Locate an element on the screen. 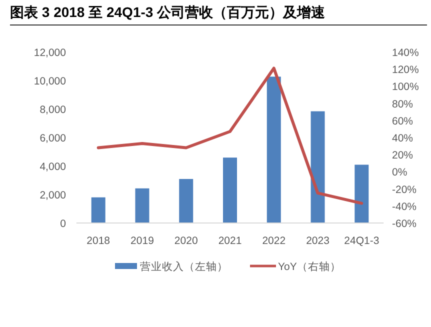  x-tick-label: 24Q1-3 is located at coordinates (362, 241).